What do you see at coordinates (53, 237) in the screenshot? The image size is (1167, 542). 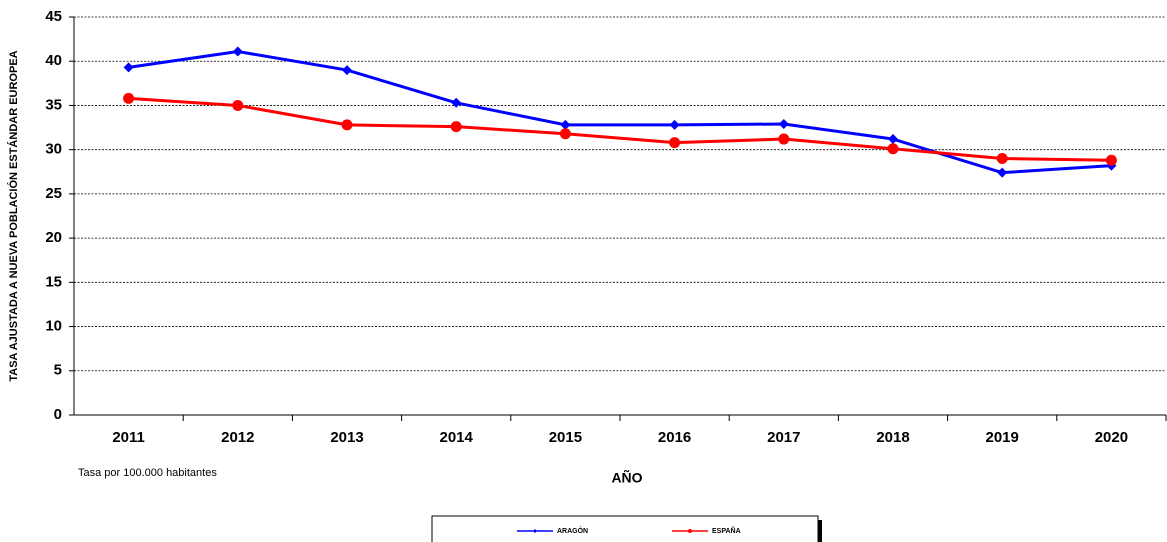 I see `y-tick-label: 20` at bounding box center [53, 237].